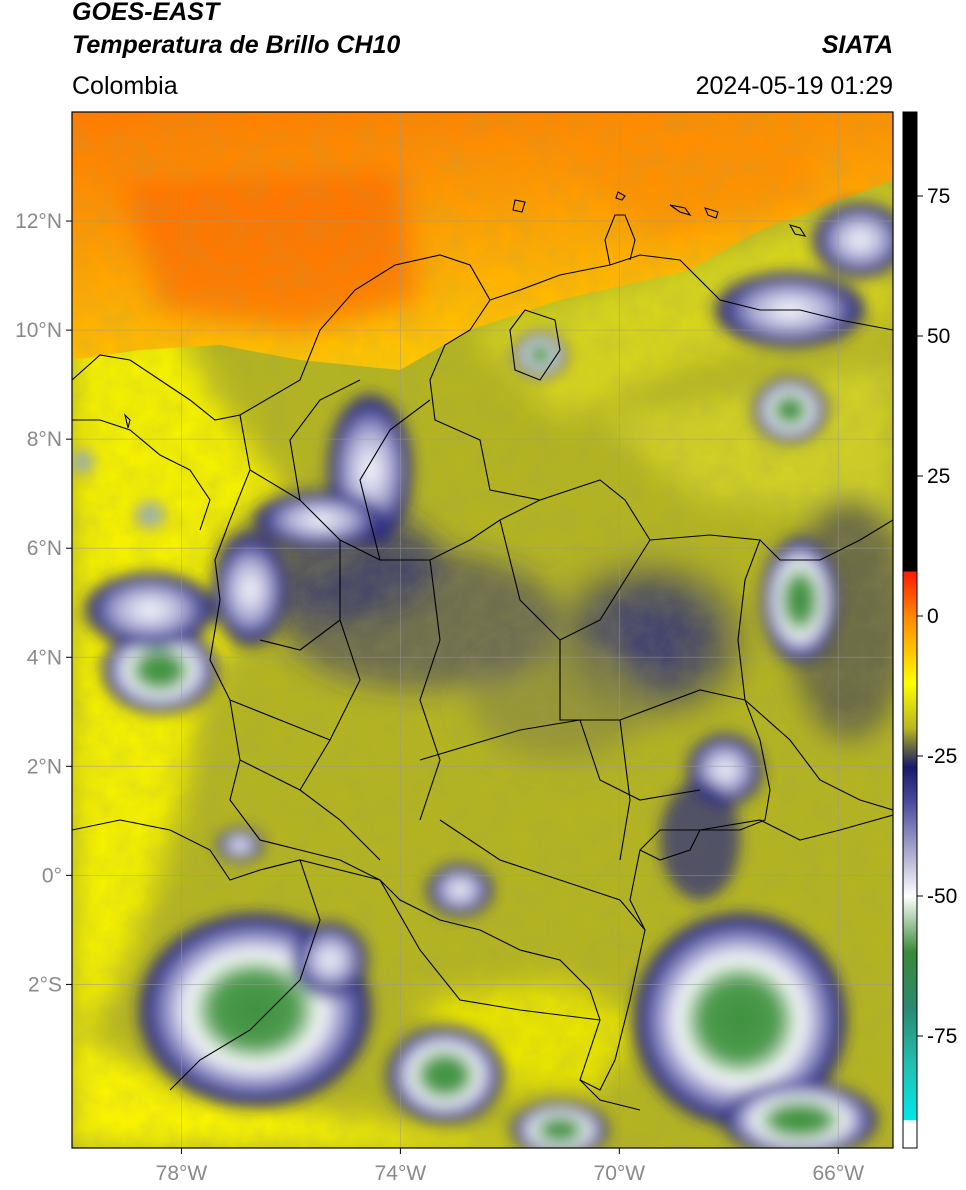  I want to click on region-label: Colombia, so click(125, 86).